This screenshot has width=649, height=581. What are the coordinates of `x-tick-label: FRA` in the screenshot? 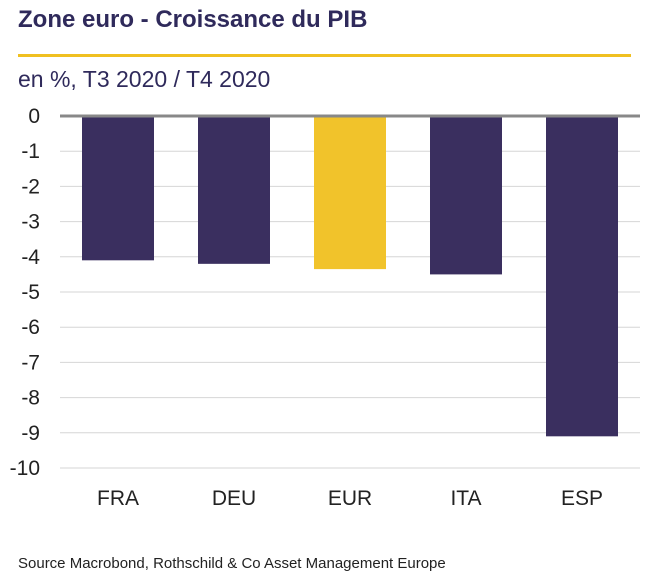 It's located at (118, 498).